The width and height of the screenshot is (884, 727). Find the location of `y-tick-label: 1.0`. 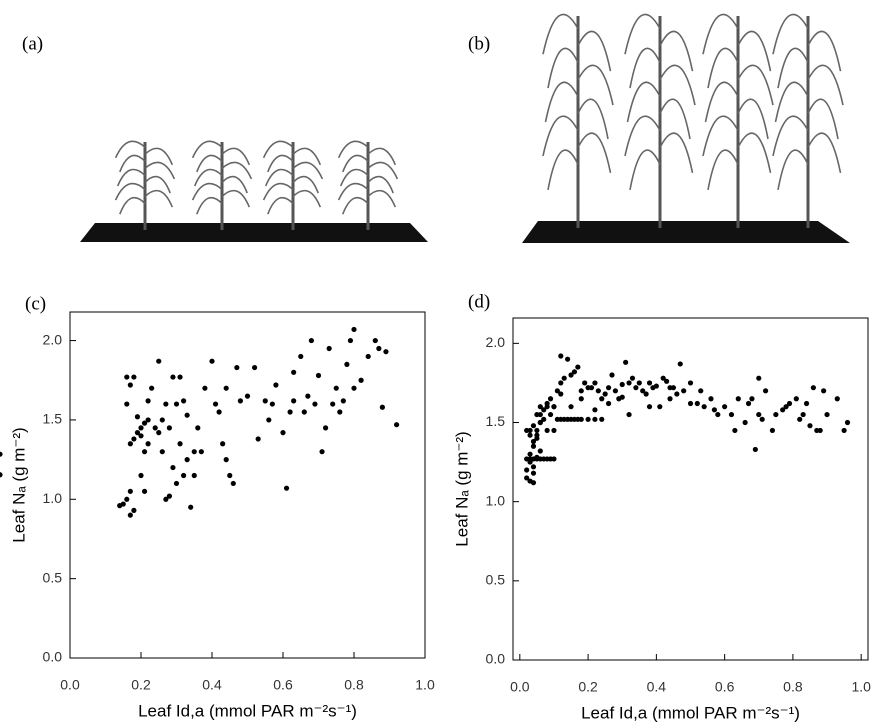

y-tick-label: 1.0 is located at coordinates (53, 498).